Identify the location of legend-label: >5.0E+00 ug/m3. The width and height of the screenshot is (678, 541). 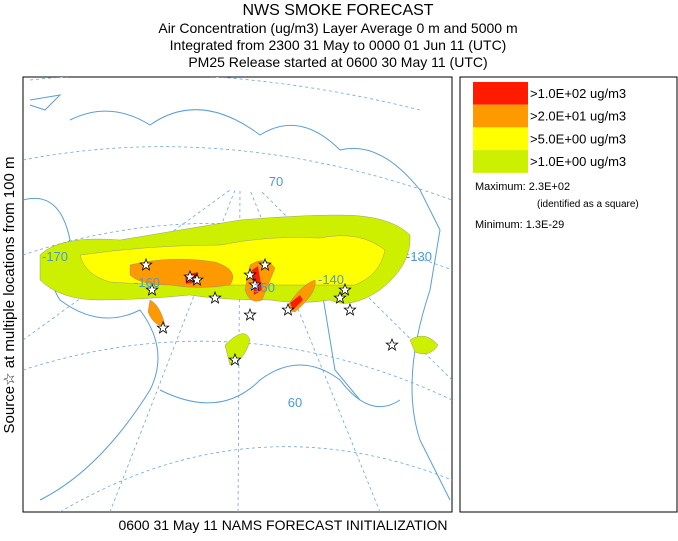
(578, 138).